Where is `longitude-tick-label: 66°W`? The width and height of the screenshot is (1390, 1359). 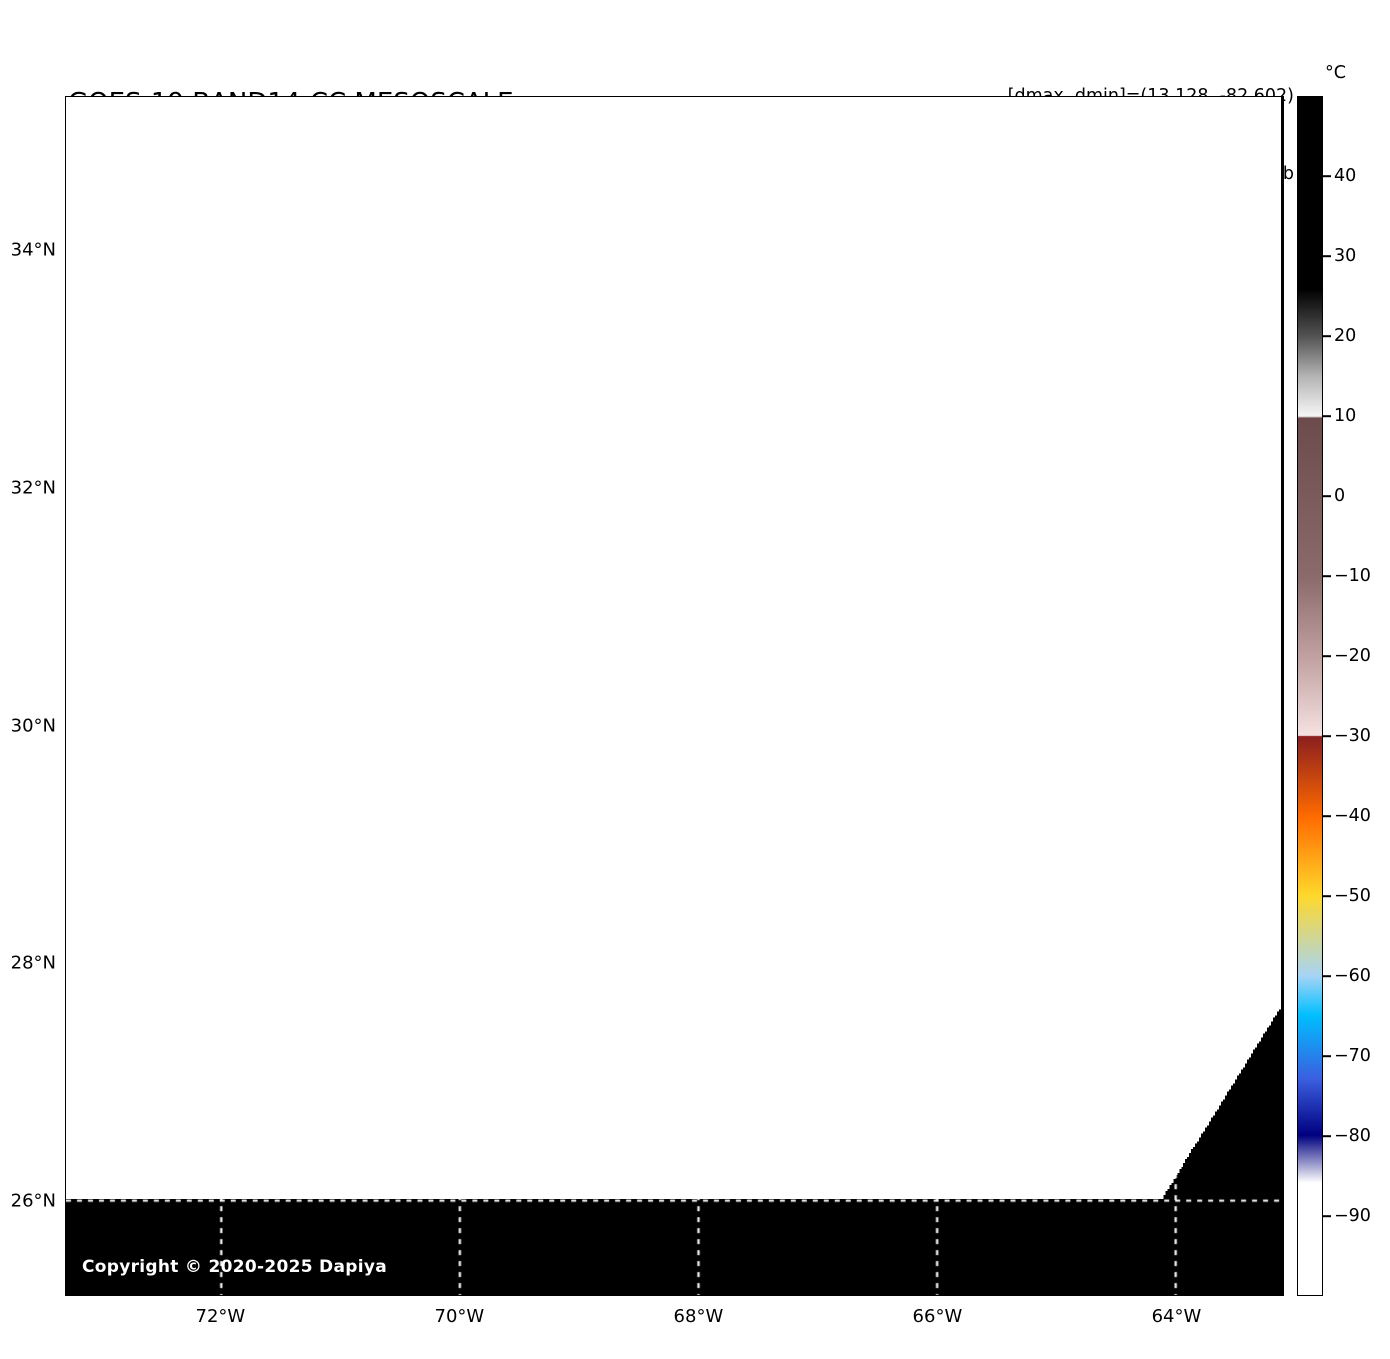
longitude-tick-label: 66°W is located at coordinates (937, 1316).